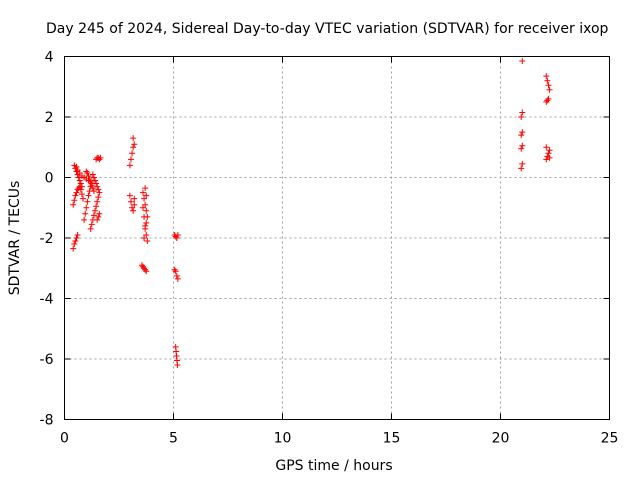 This screenshot has height=480, width=640. Describe the element at coordinates (47, 300) in the screenshot. I see `y-tick-label: -4` at that location.